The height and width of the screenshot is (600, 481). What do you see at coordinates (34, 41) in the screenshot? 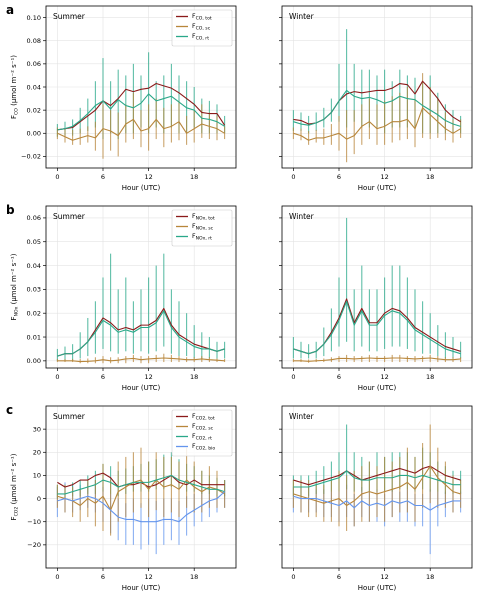
I see `y-tick-label: 0.08` at bounding box center [34, 41].